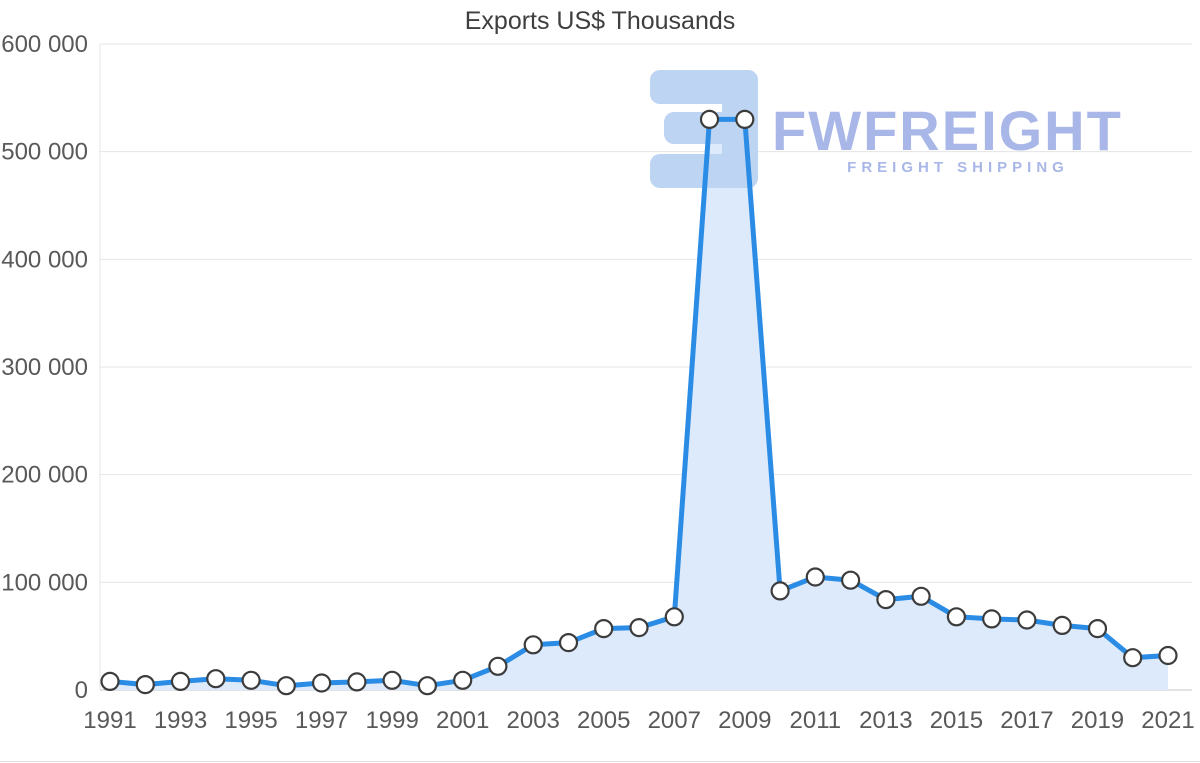 This screenshot has width=1200, height=763. What do you see at coordinates (816, 720) in the screenshot?
I see `x-tick-label: 2011` at bounding box center [816, 720].